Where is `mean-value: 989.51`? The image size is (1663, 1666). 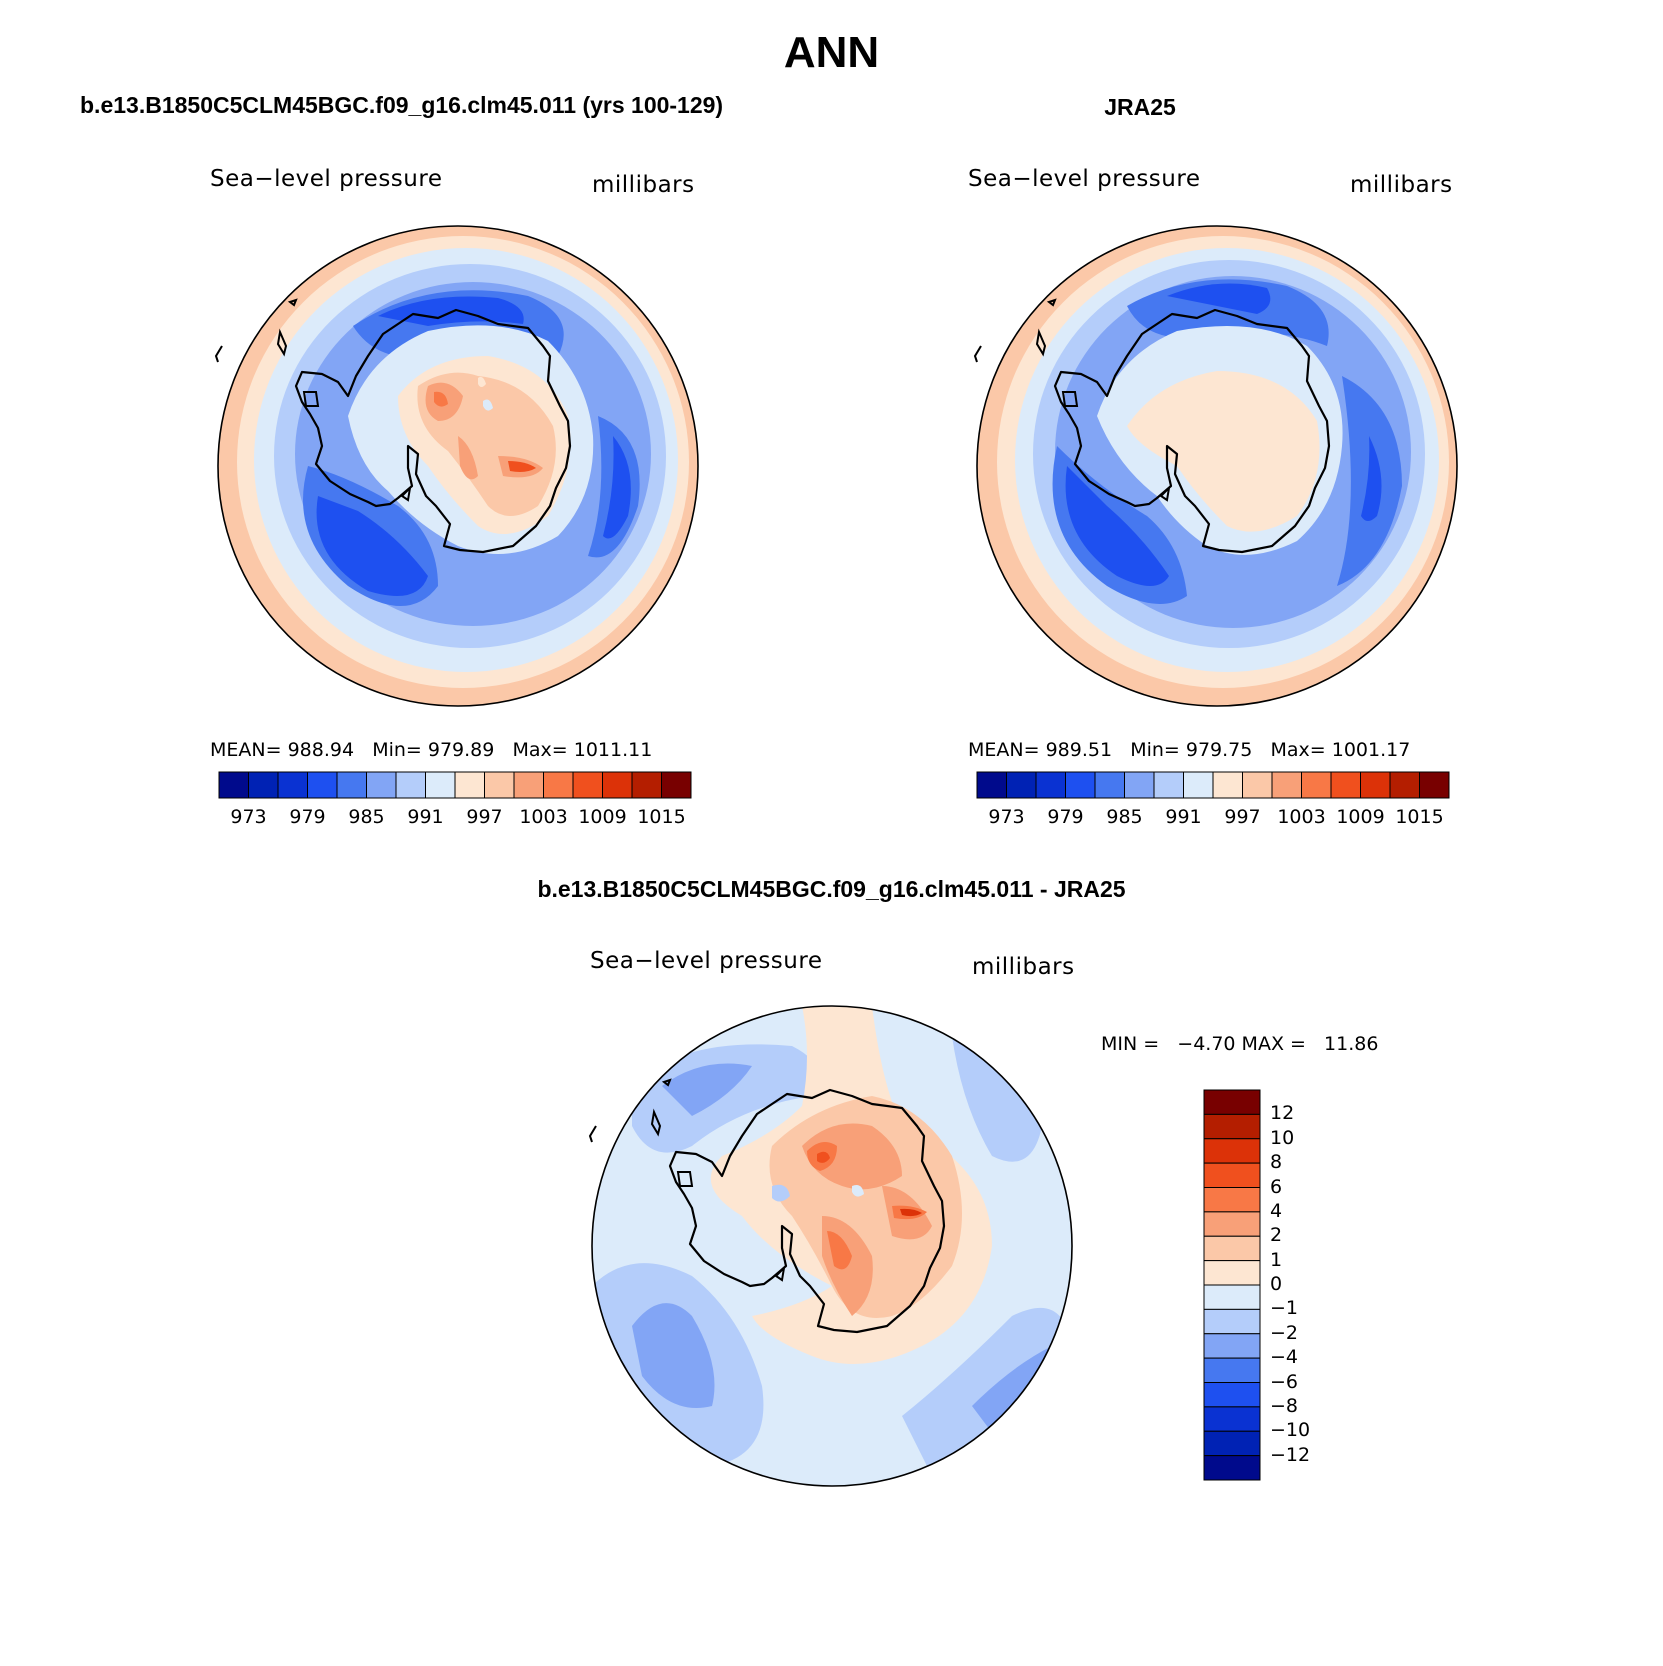
mean-value: 989.51 is located at coordinates (1079, 750).